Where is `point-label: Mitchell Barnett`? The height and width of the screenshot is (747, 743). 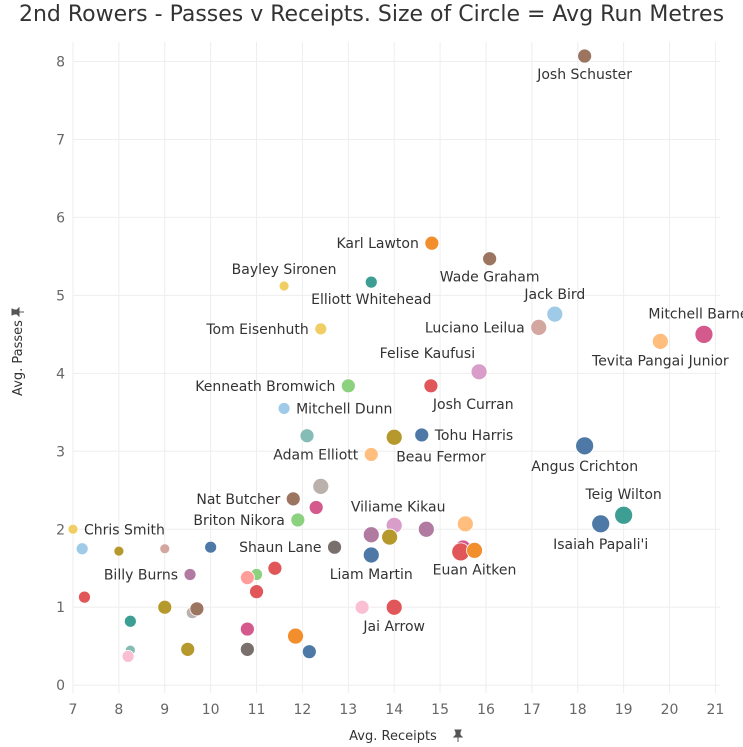
point-label: Mitchell Barnett is located at coordinates (695, 314).